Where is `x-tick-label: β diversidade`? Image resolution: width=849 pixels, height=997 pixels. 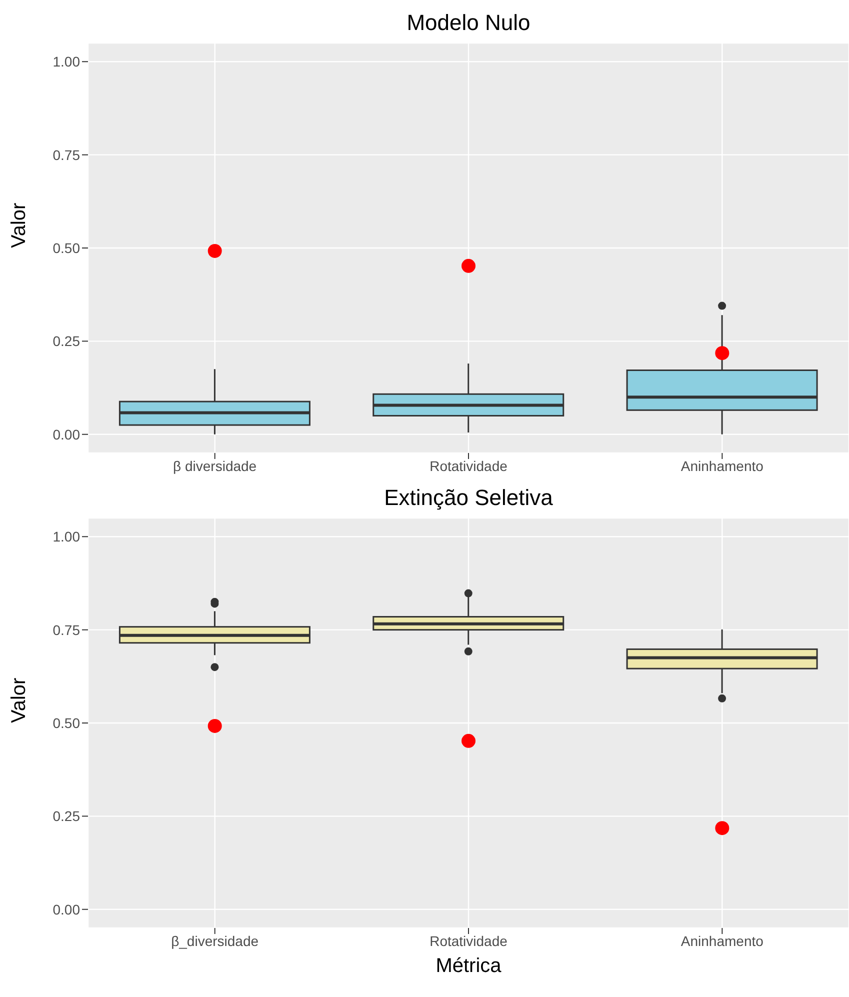 x-tick-label: β diversidade is located at coordinates (215, 466).